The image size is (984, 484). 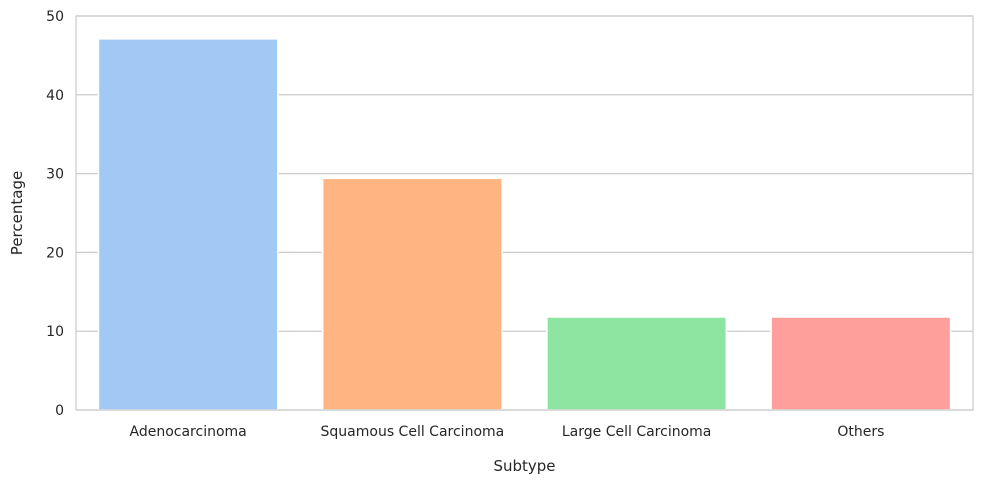 I want to click on bar-others, so click(x=861, y=363).